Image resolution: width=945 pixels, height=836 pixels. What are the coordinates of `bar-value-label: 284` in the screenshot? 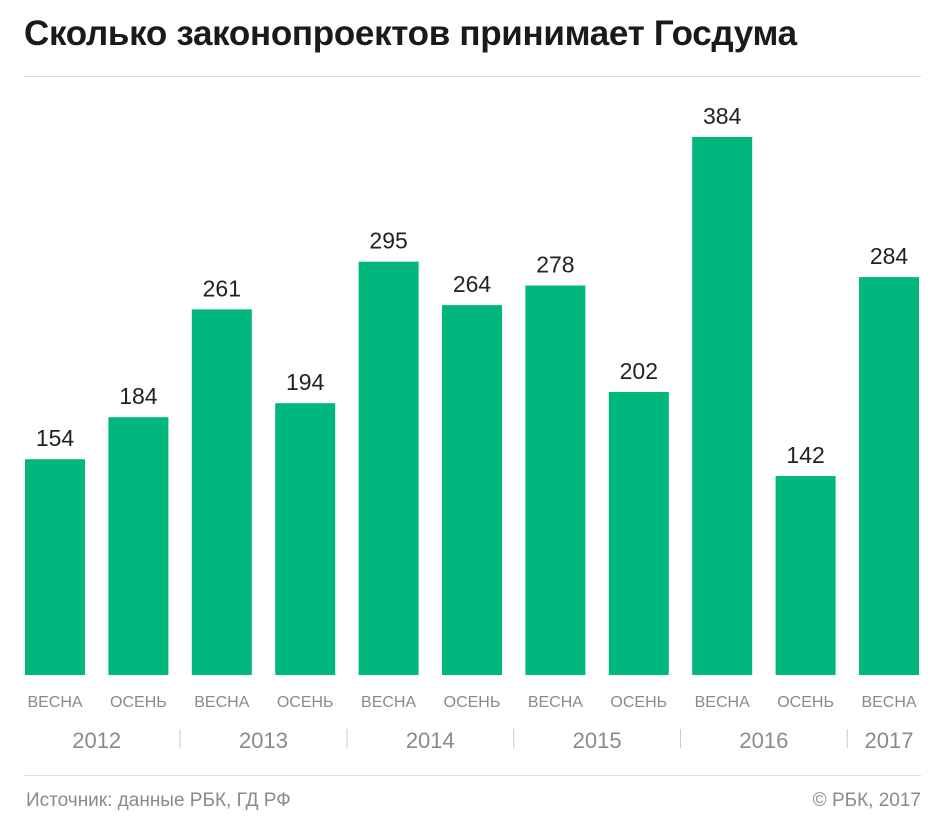 It's located at (889, 256).